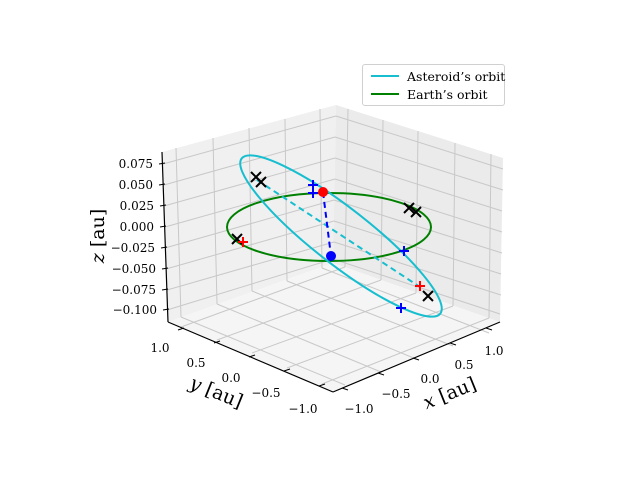  What do you see at coordinates (195, 363) in the screenshot?
I see `y-tick: 0.5` at bounding box center [195, 363].